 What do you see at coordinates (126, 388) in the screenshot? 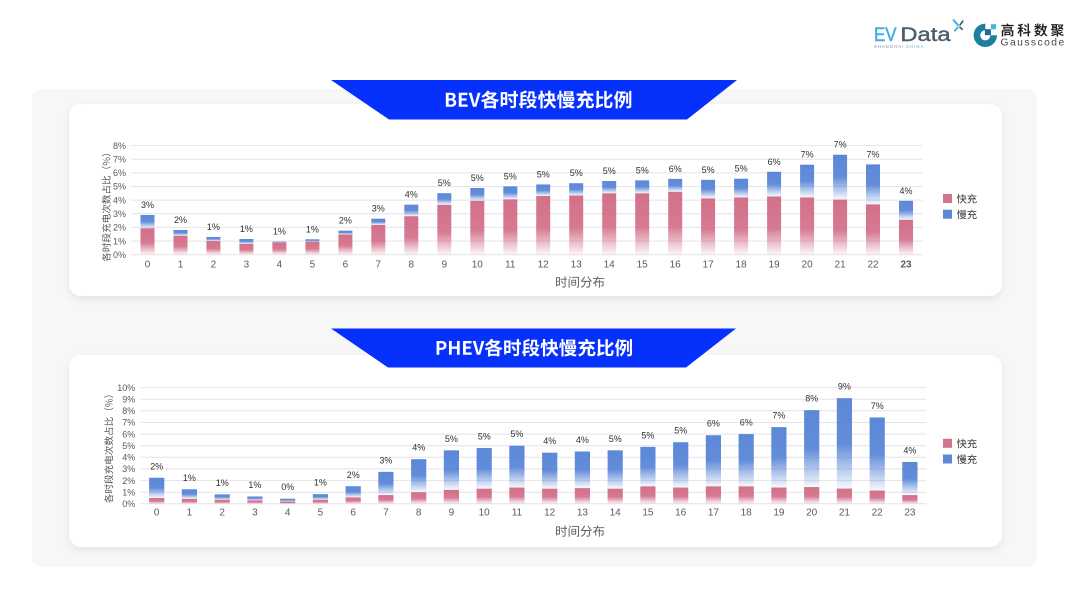
I see `svg-text: 10%` at bounding box center [126, 388].